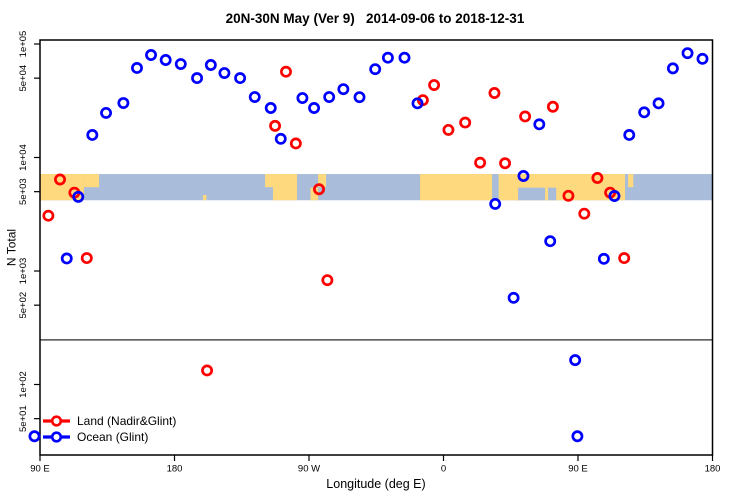 This screenshot has height=500, width=750. Describe the element at coordinates (309, 469) in the screenshot. I see `x-tick-label: 90 W` at that location.